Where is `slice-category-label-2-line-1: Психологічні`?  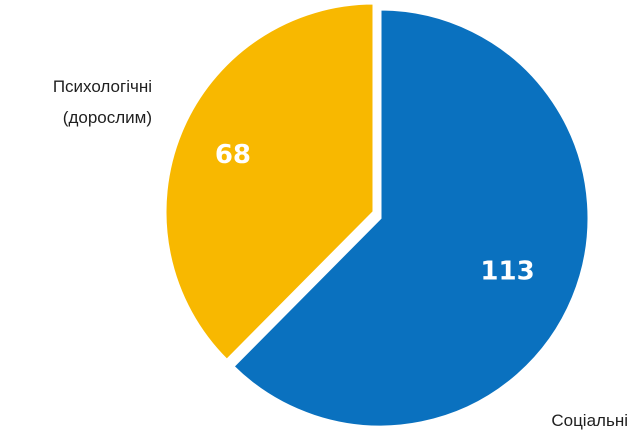 slice-category-label-2-line-1: Психологічні is located at coordinates (102, 86).